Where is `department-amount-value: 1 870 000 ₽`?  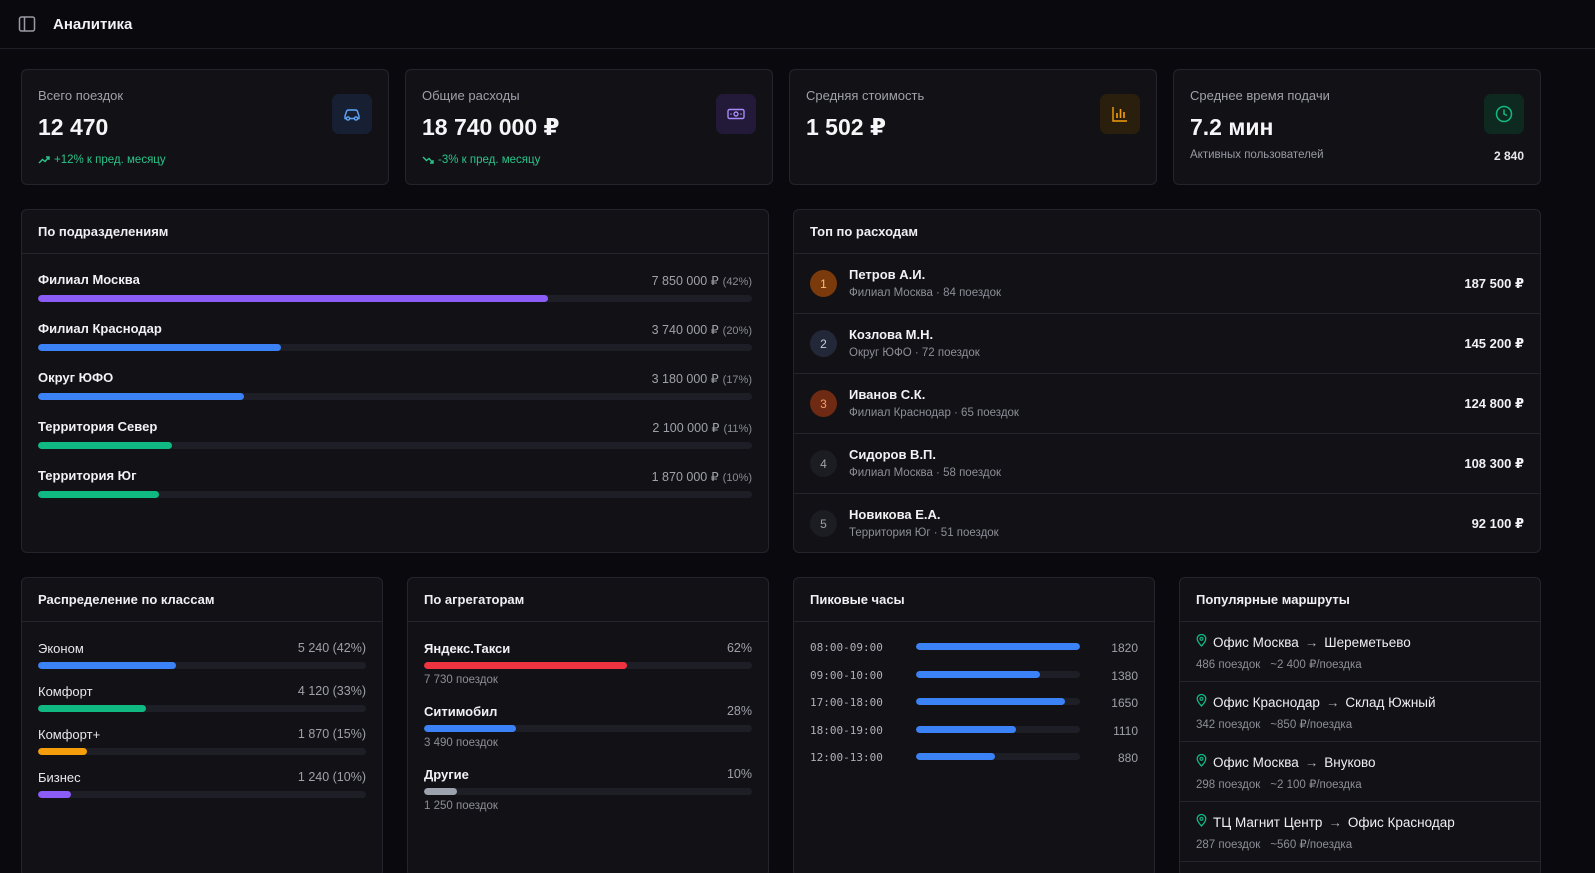
department-amount-value: 1 870 000 ₽ is located at coordinates (685, 477).